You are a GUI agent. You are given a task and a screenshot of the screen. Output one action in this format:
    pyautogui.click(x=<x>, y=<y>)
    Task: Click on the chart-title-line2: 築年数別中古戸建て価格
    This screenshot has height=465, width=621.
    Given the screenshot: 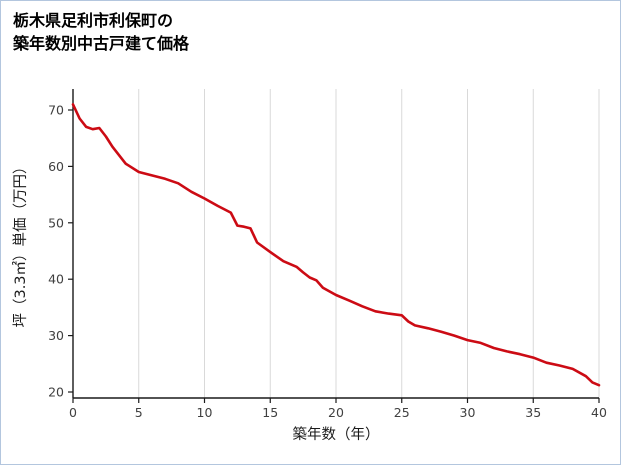 What is the action you would take?
    pyautogui.click(x=101, y=44)
    